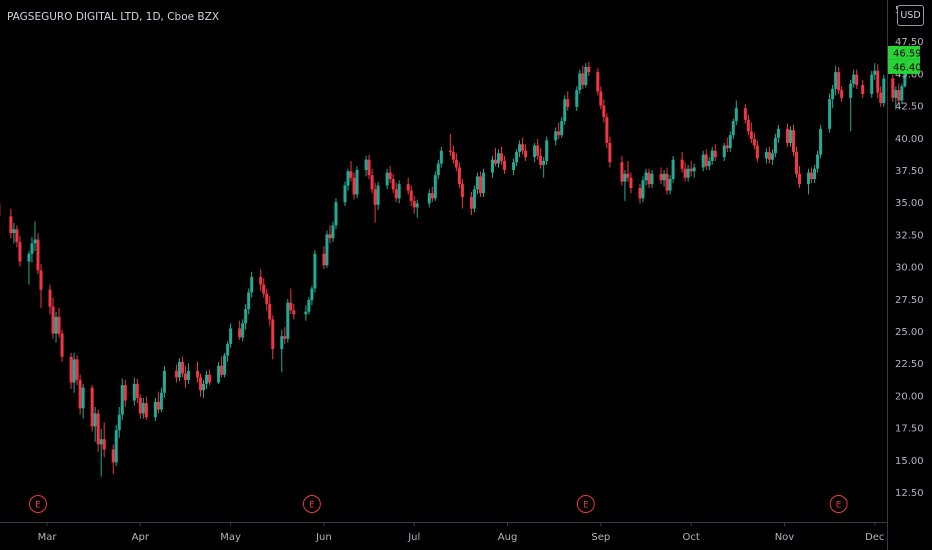 This screenshot has width=932, height=550. What do you see at coordinates (141, 537) in the screenshot?
I see `time-tick-label: Apr` at bounding box center [141, 537].